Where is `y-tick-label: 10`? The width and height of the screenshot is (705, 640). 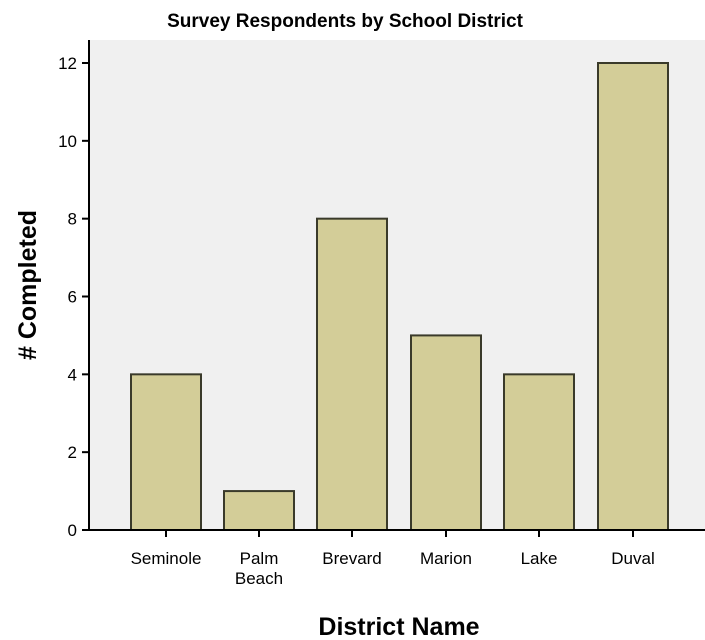
y-tick-label: 10 is located at coordinates (67, 141).